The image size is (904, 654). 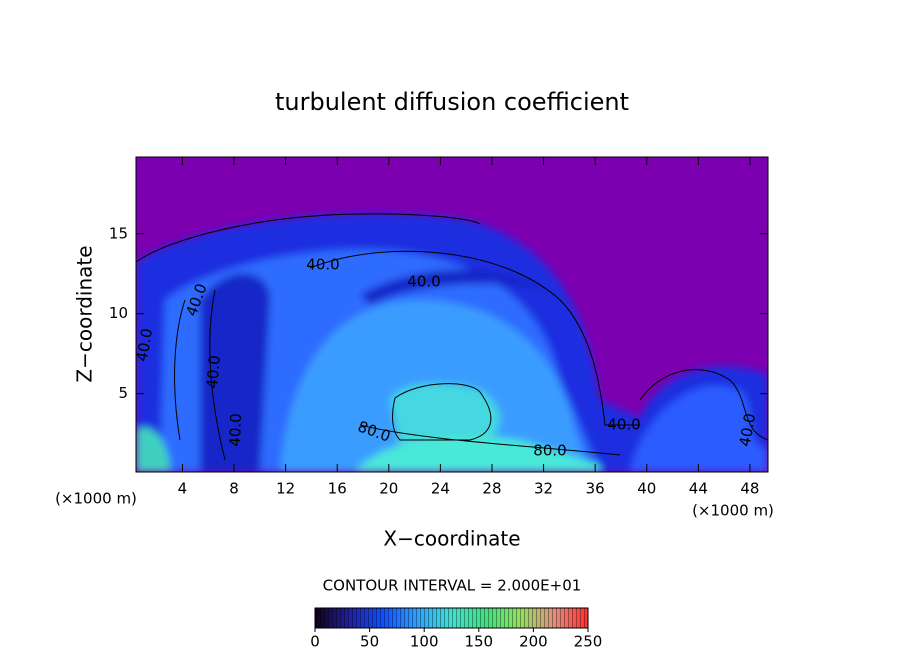 What do you see at coordinates (749, 489) in the screenshot?
I see `x-tick-label: 48` at bounding box center [749, 489].